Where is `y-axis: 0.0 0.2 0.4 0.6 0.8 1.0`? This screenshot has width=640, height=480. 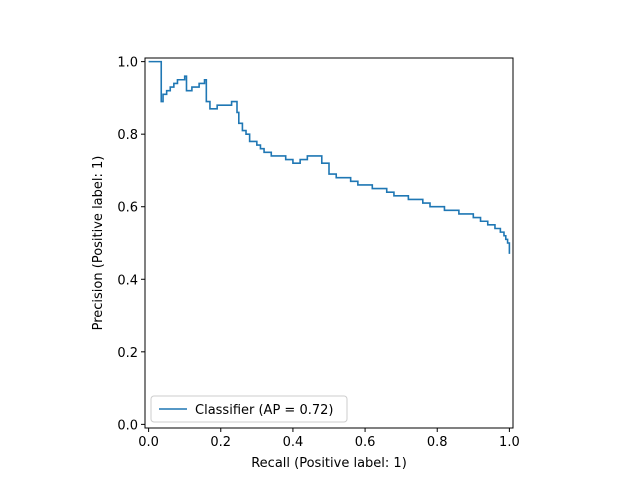 y-axis: 0.0 0.2 0.4 0.6 0.8 1.0 is located at coordinates (131, 244).